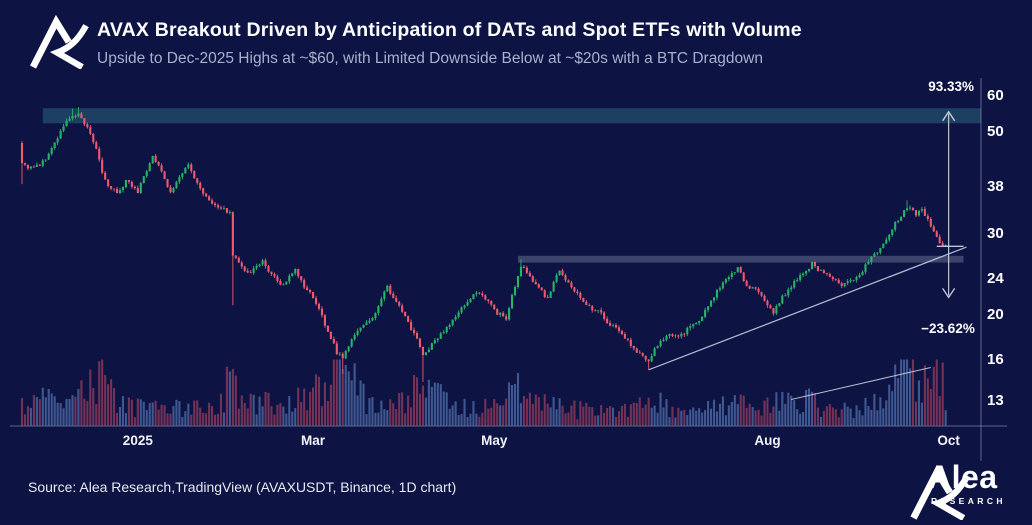 This screenshot has height=525, width=1032. I want to click on x-axis-label-mar: Mar, so click(313, 440).